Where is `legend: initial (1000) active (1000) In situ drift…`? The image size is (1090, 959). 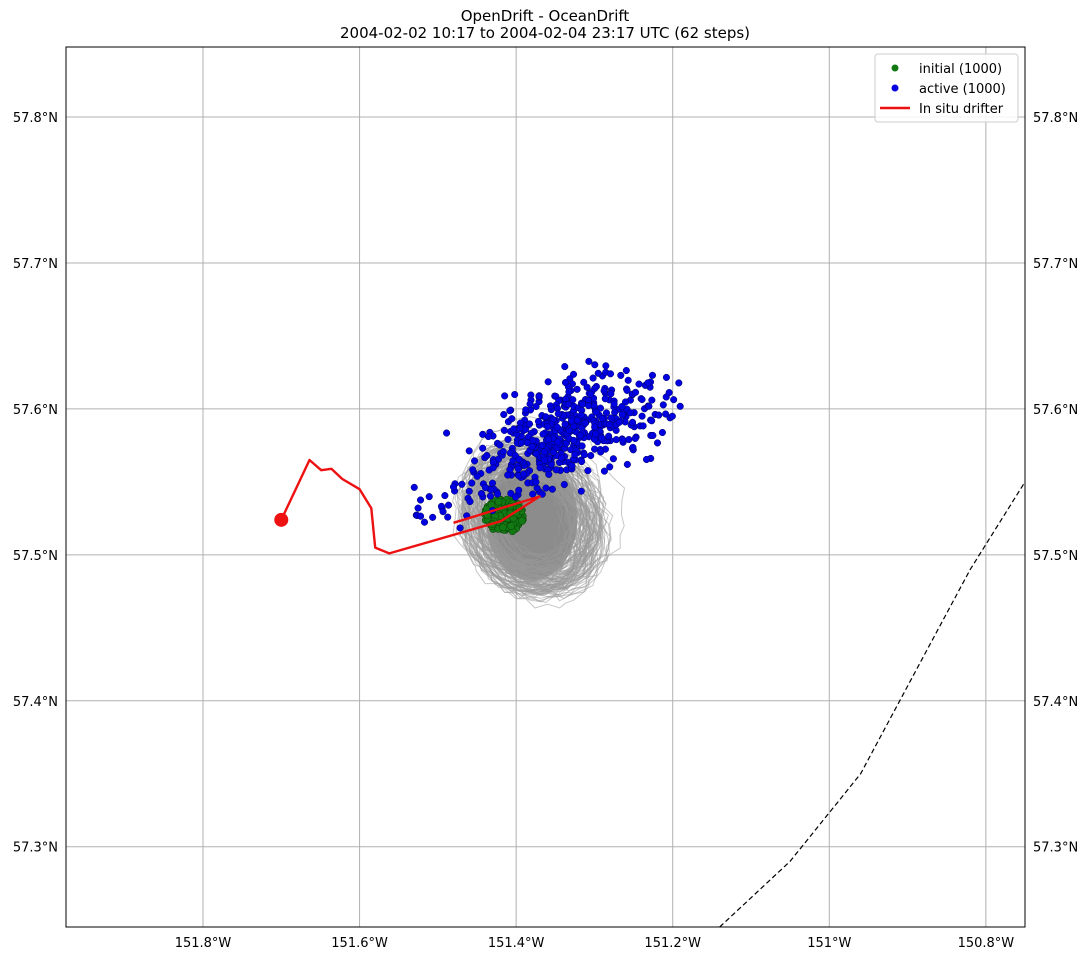 legend: initial (1000) active (1000) In situ drift… is located at coordinates (946, 88).